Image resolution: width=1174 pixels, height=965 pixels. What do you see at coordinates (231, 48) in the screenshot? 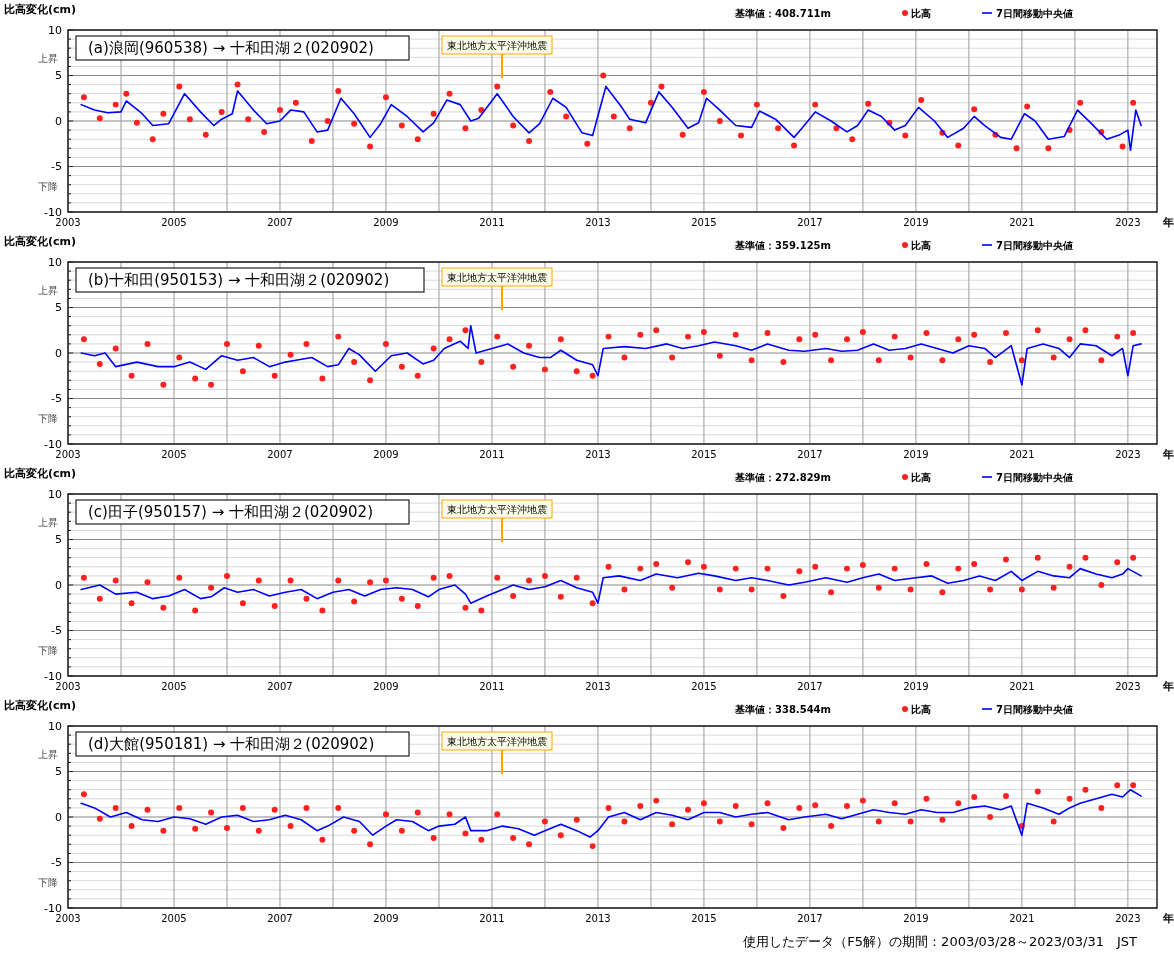
I see `text: (a)浪岡(960538) → 十和田湖２(020902)` at bounding box center [231, 48].